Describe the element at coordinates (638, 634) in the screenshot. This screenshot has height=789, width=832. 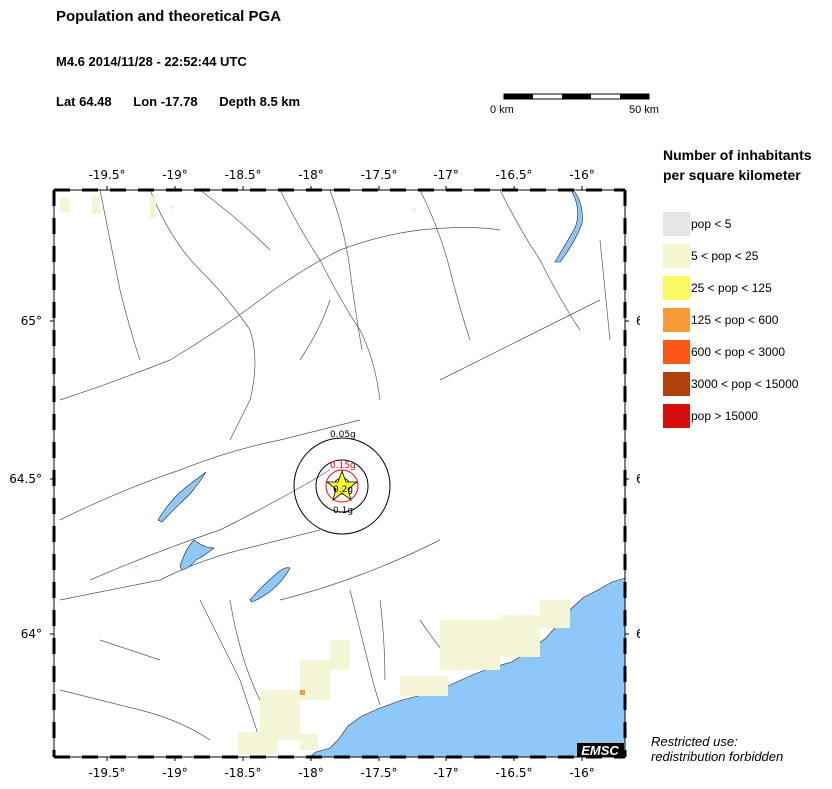
I see `lat-tick-right: 64°` at that location.